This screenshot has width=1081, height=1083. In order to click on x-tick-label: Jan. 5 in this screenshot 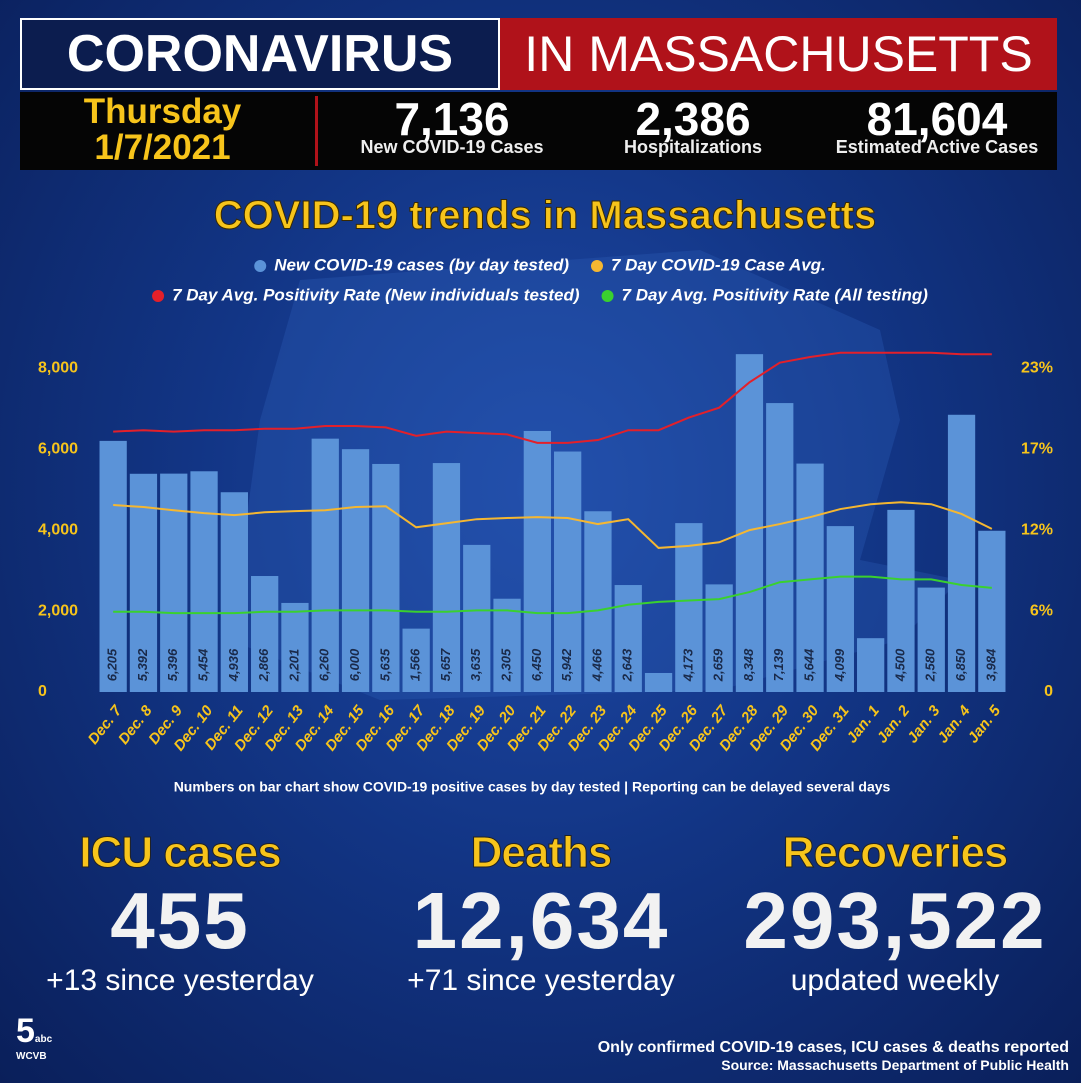, I will do `click(985, 724)`.